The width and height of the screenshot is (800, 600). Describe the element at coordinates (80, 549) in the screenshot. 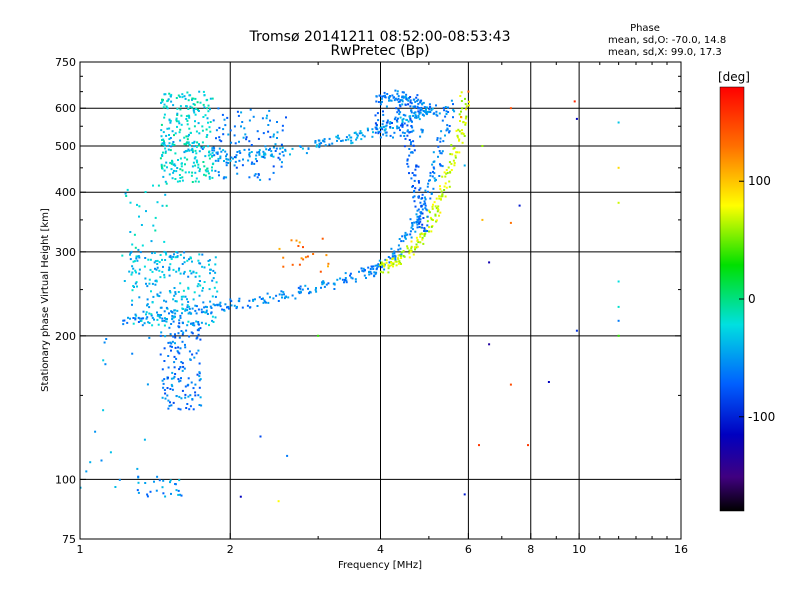

I see `x-tick-label: 1` at that location.